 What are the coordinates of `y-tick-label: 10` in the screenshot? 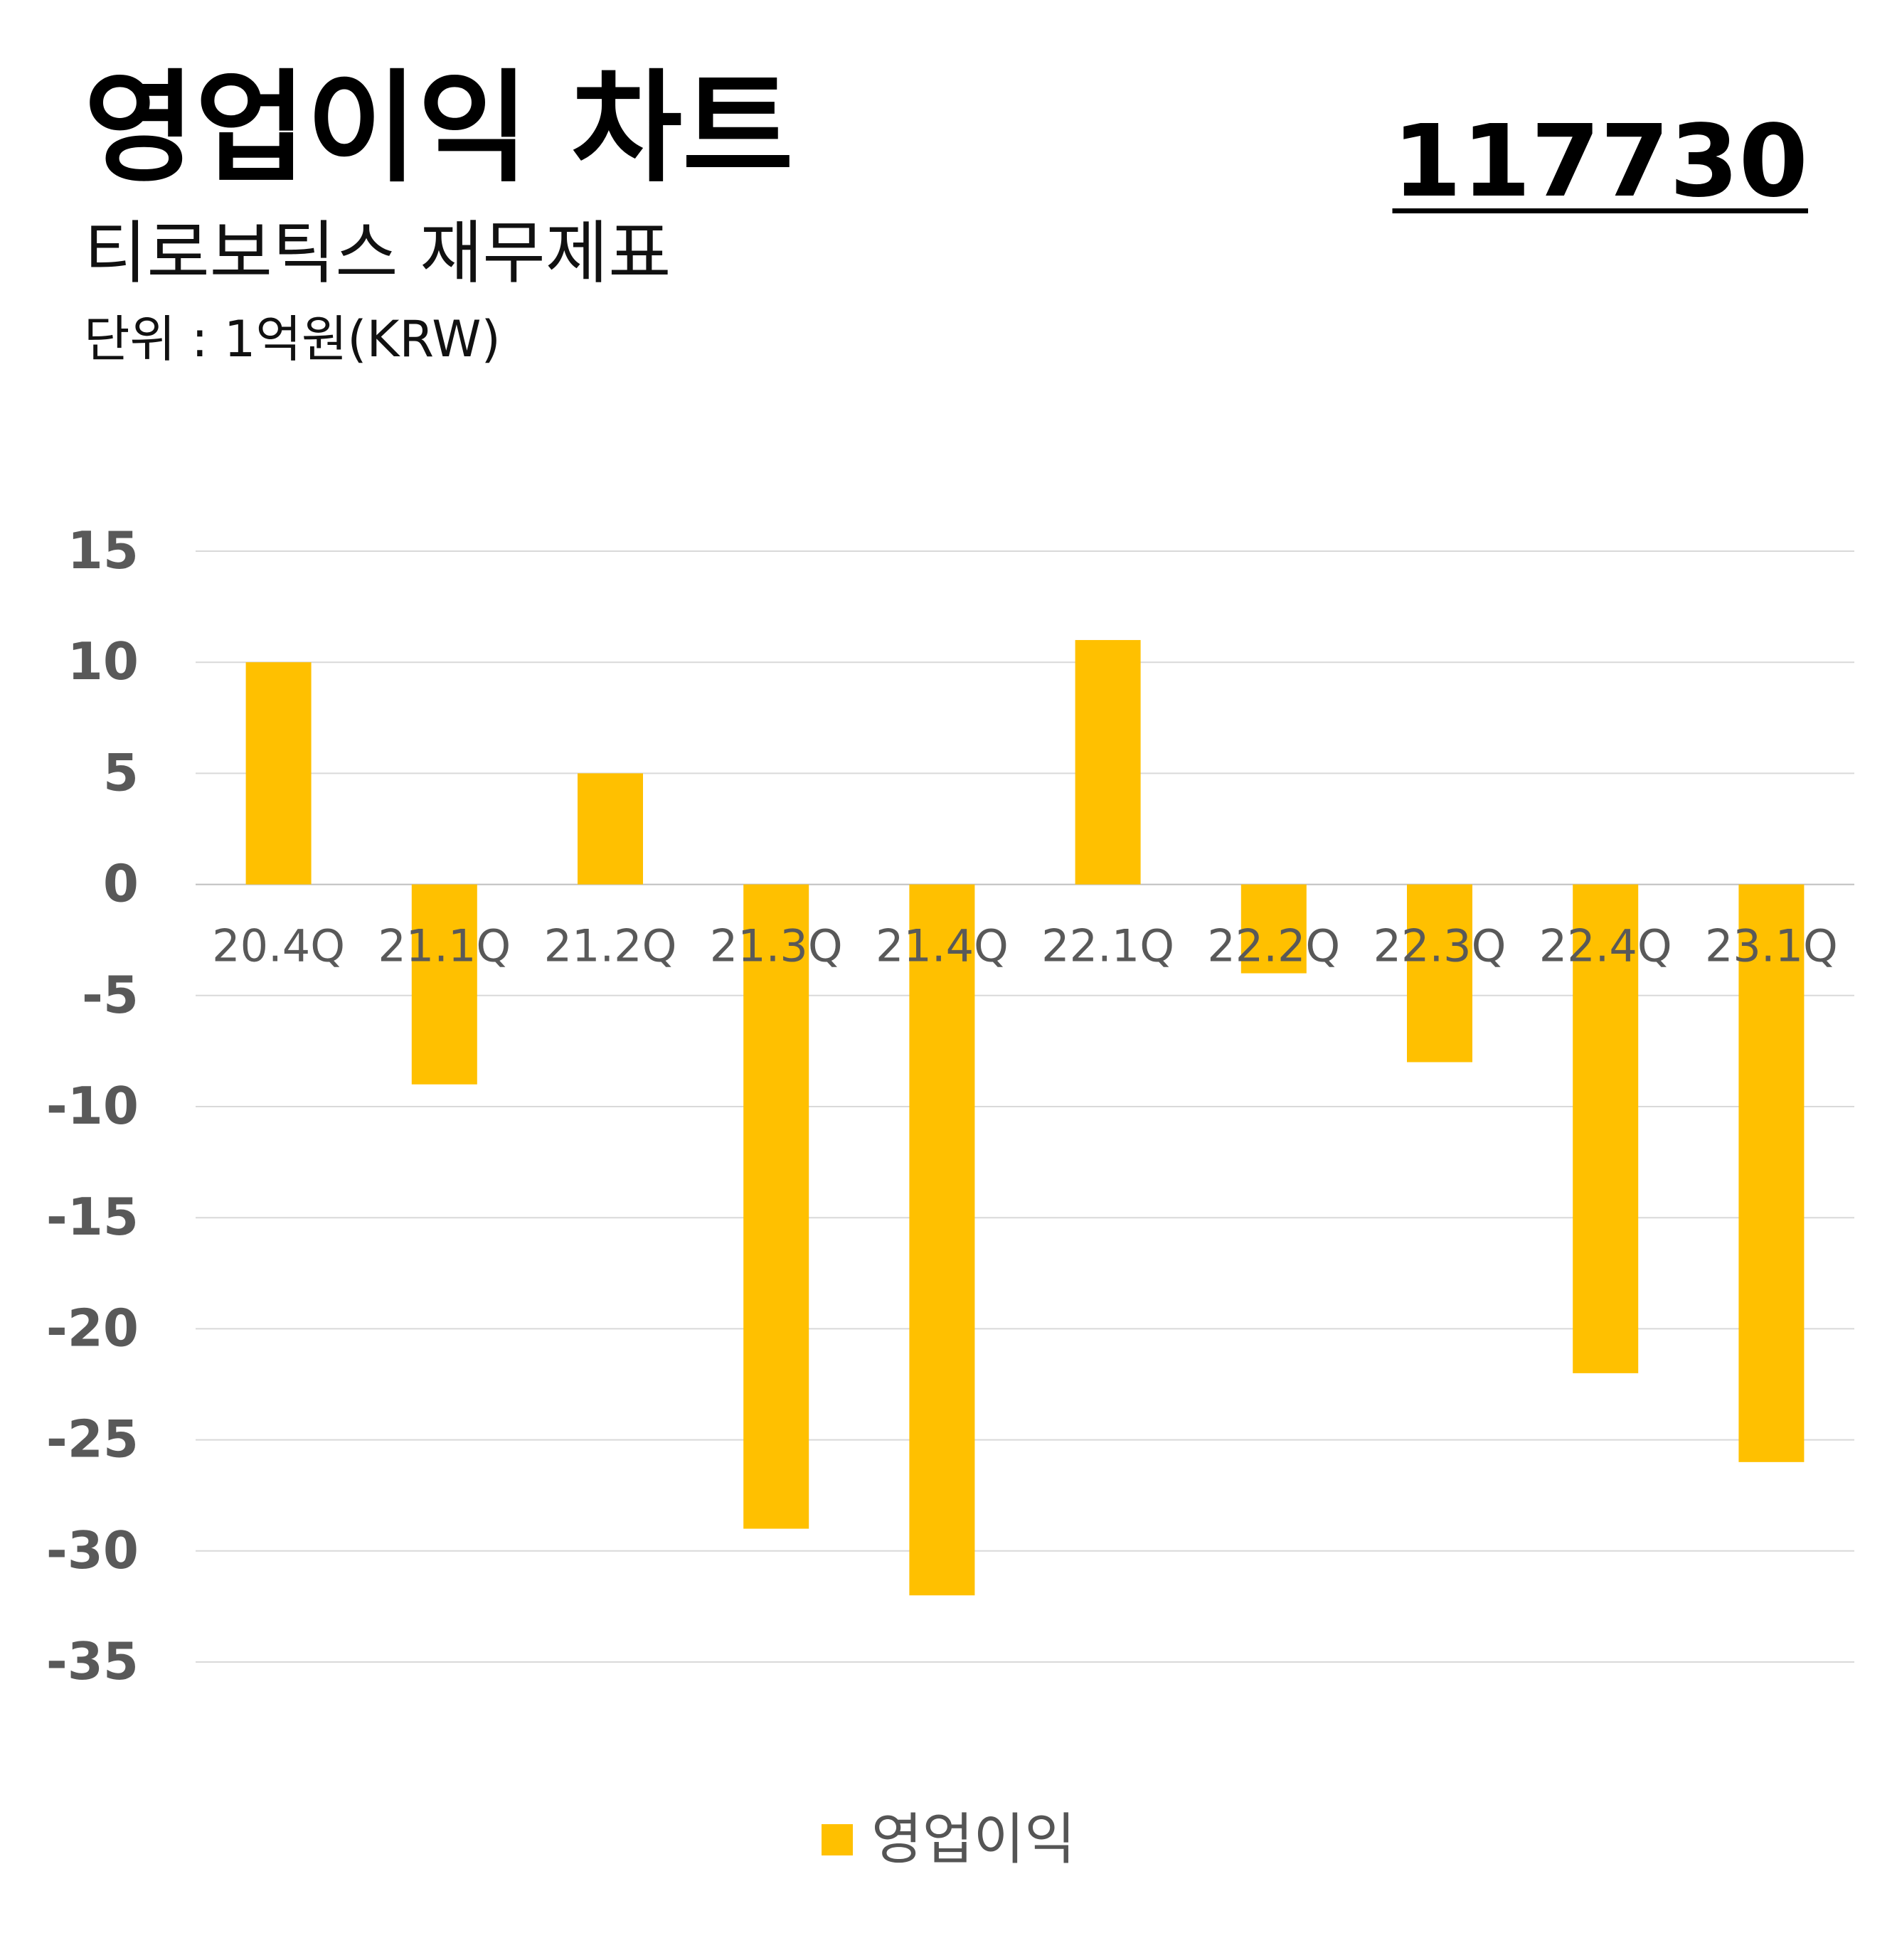 It's located at (104, 661).